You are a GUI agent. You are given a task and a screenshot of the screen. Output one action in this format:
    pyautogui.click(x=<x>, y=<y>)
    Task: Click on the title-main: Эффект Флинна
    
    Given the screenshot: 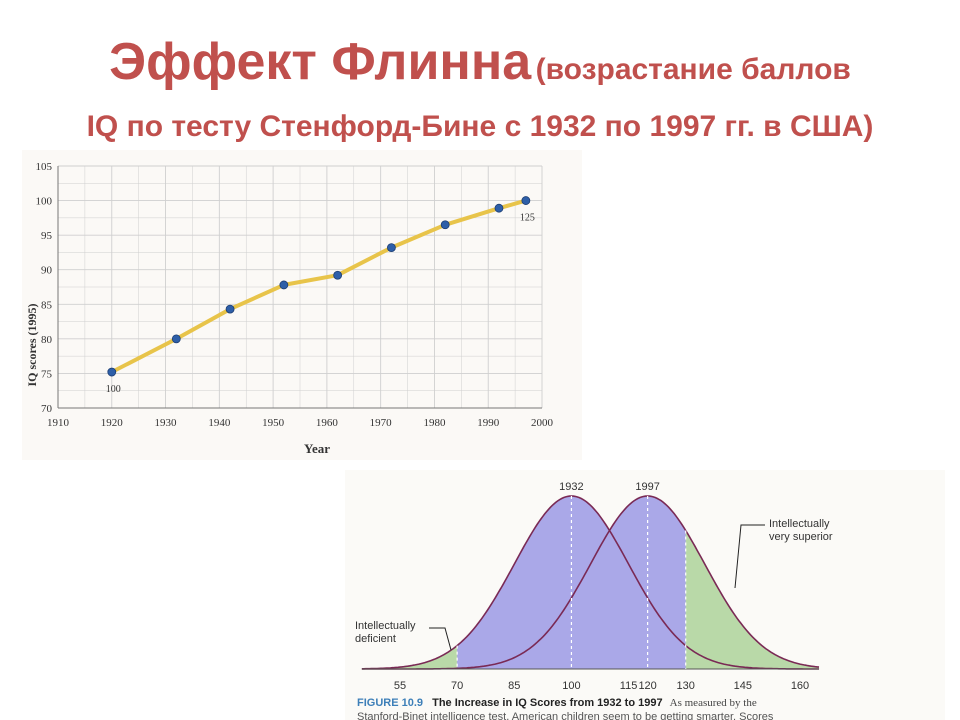 What is the action you would take?
    pyautogui.click(x=320, y=62)
    